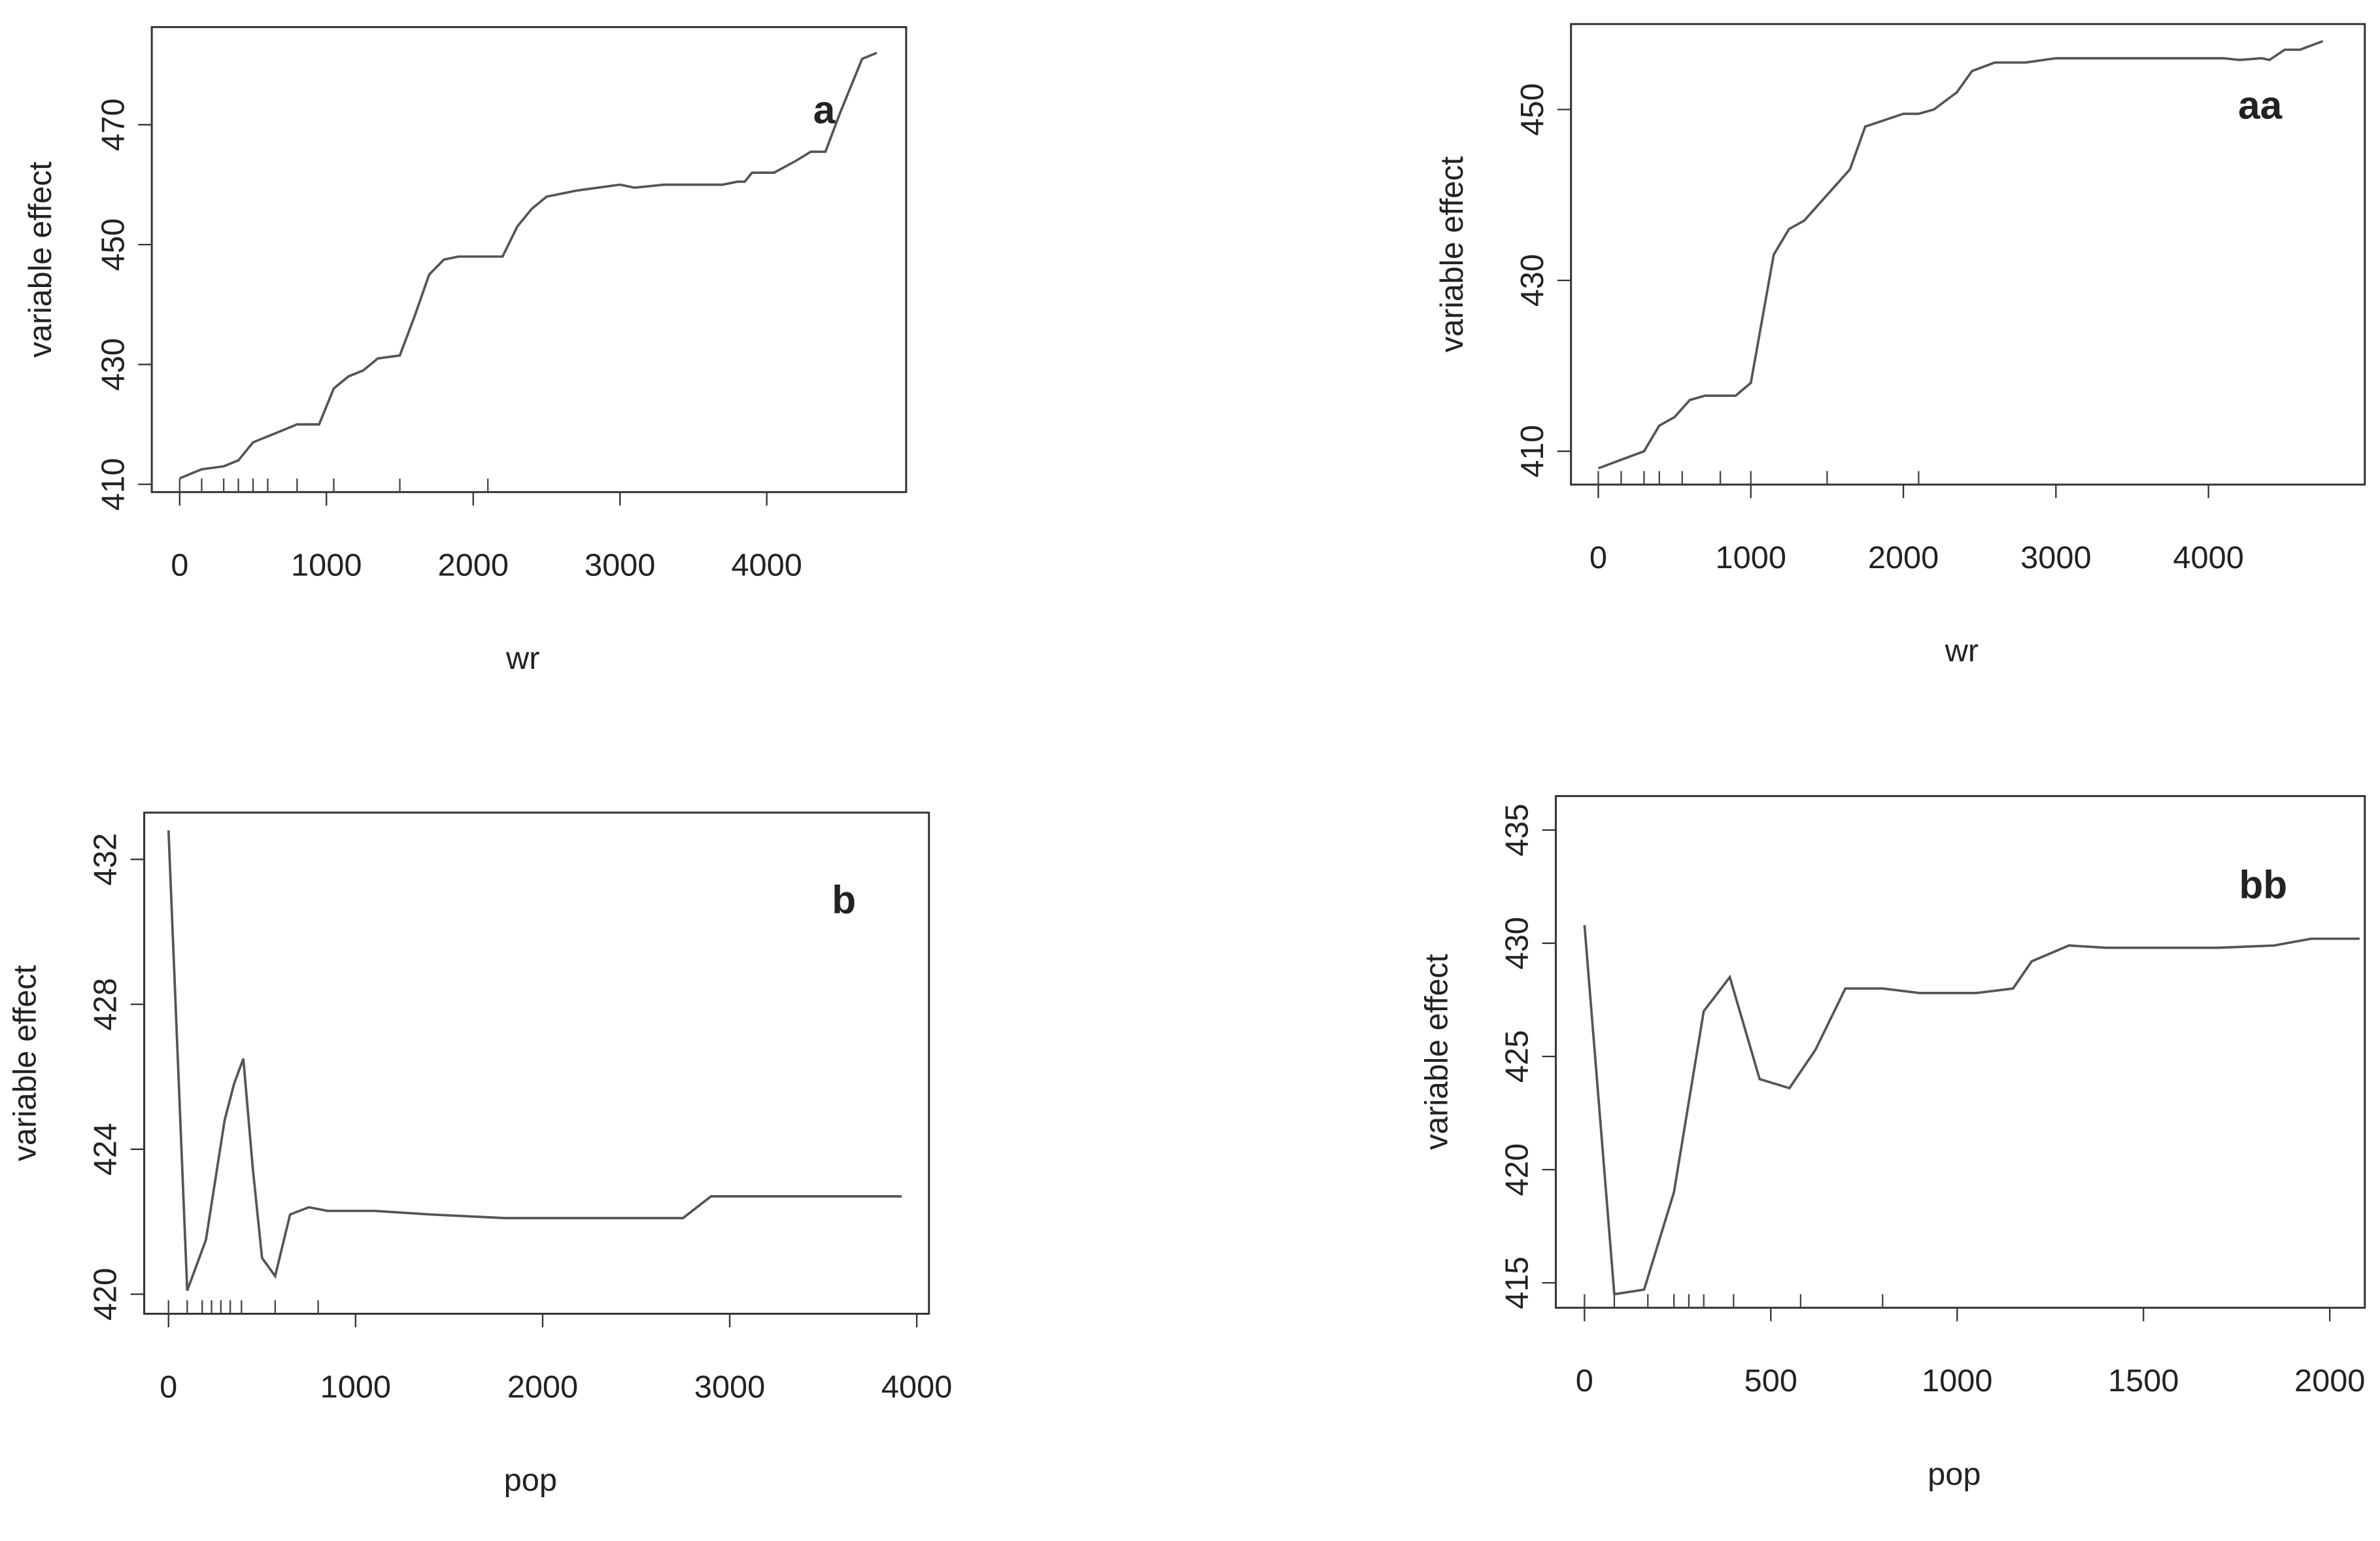 The width and height of the screenshot is (2380, 1541). I want to click on y-tick-label: 470, so click(113, 125).